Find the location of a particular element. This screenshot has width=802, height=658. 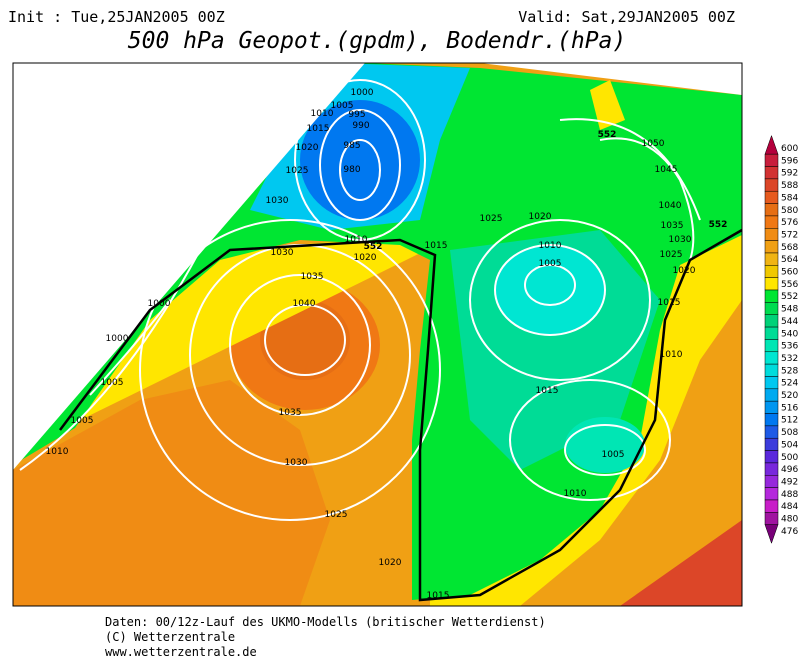

colorbar-end is located at coordinates (771, 144).